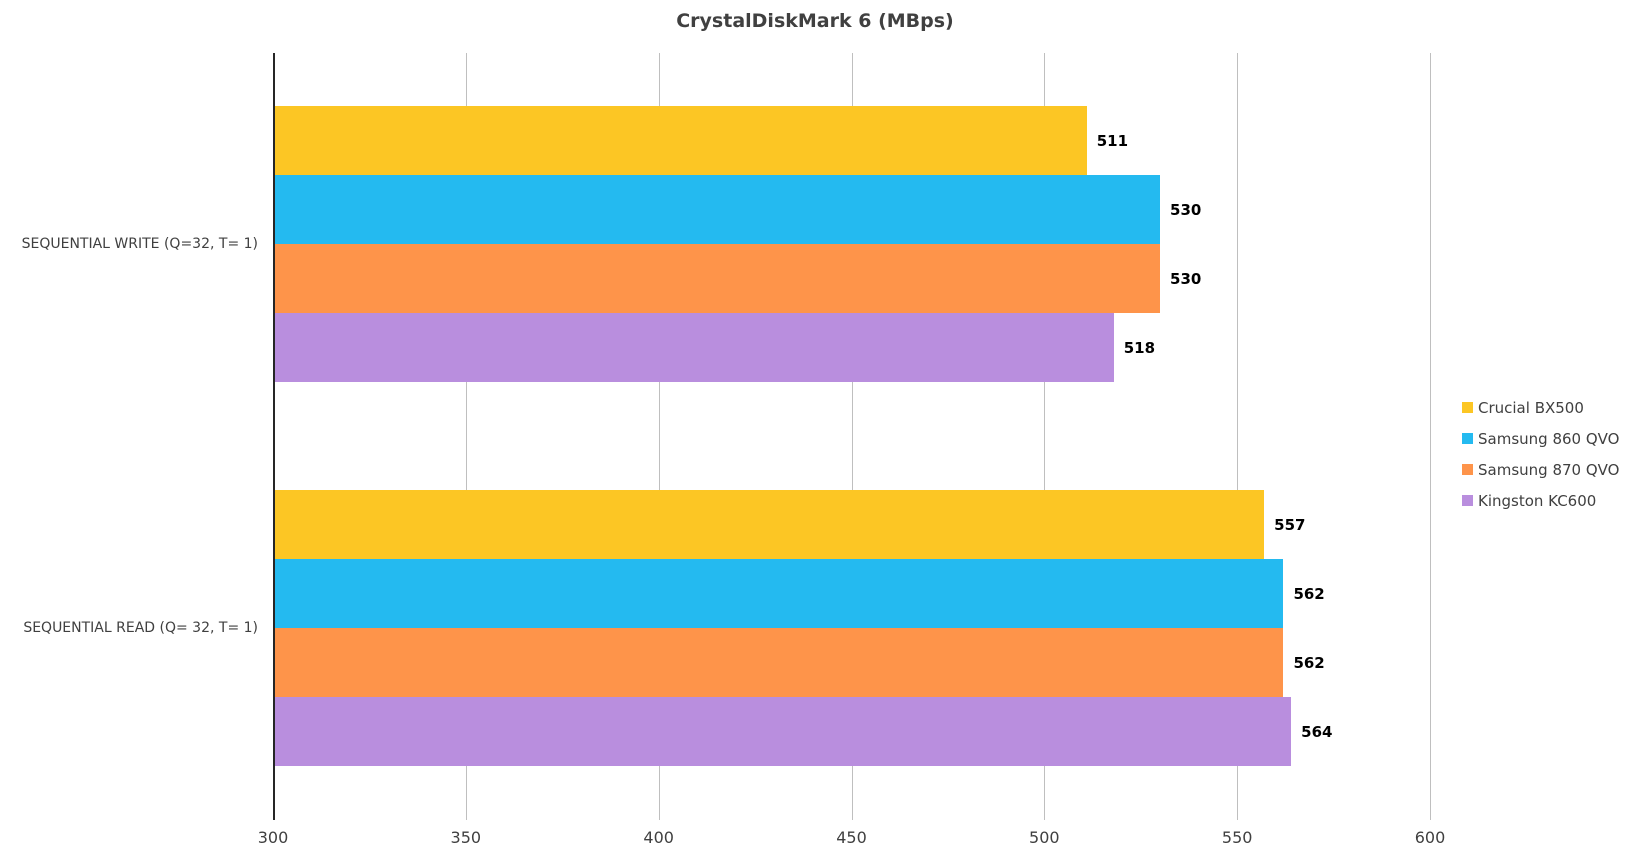 The image size is (1630, 864). I want to click on legend-label: Samsung 870 QVO, so click(1549, 469).